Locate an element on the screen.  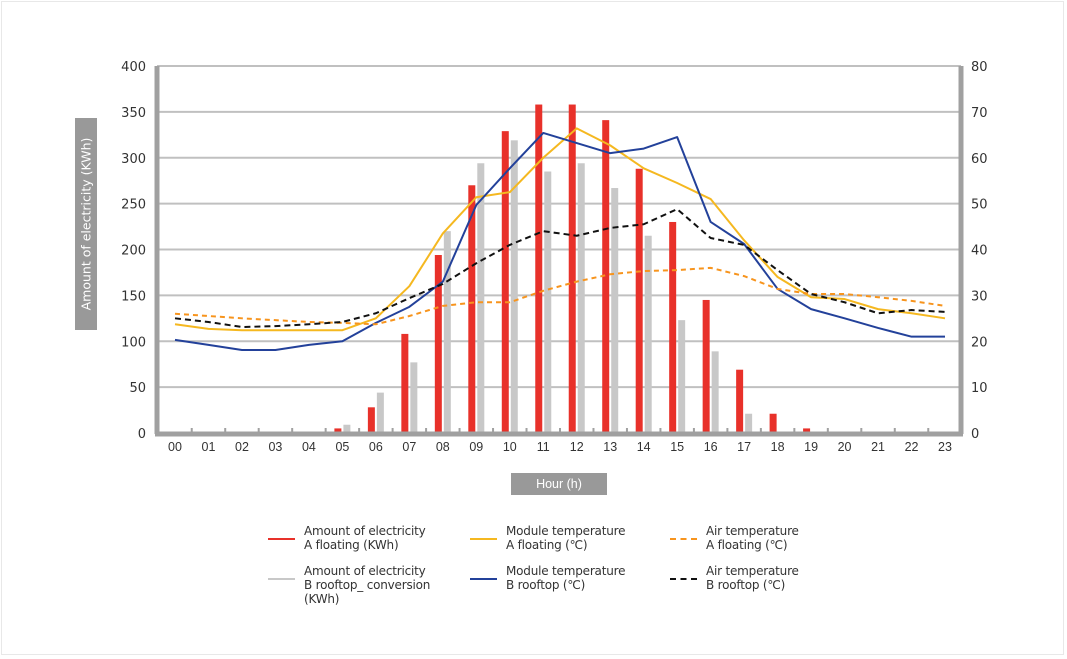
y-tick-label: 200 is located at coordinates (133, 251).